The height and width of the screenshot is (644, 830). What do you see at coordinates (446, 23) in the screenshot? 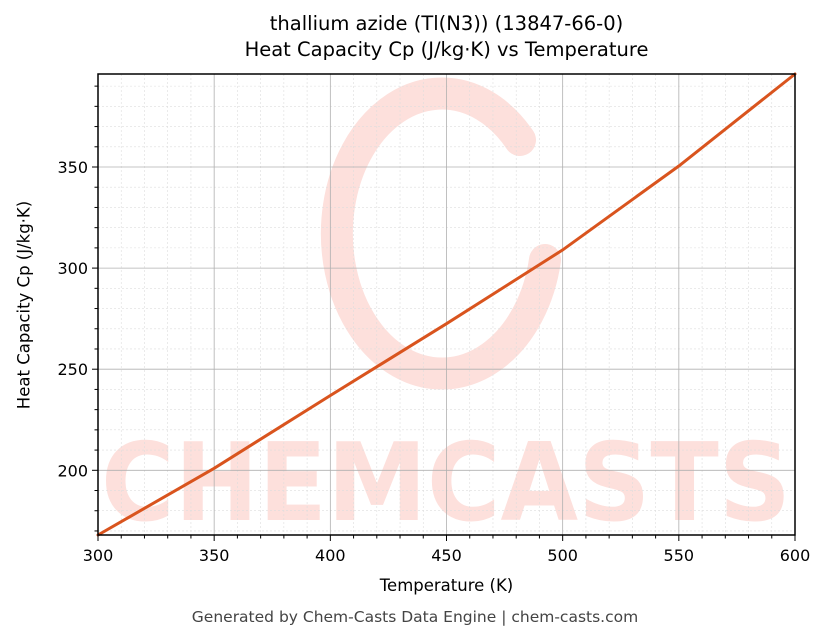
I see `chart-title-line1: thallium azide (Tl(N3)) (13847-66-0)` at bounding box center [446, 23].